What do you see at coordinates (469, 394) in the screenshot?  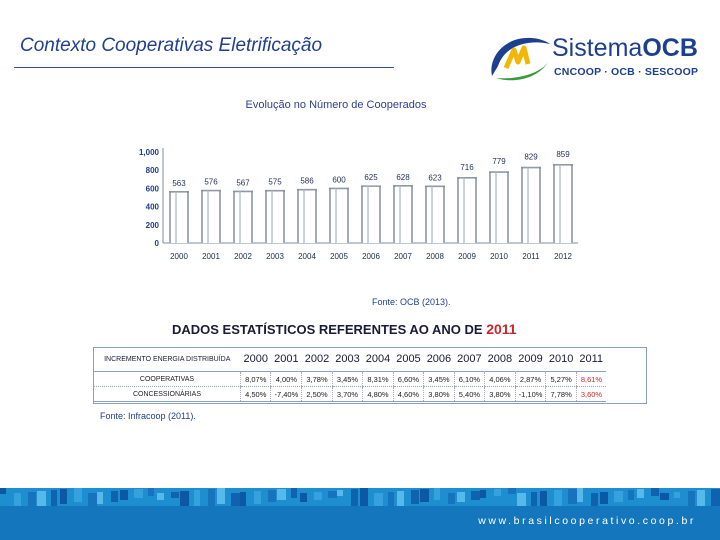 I see `stats-cell: 5,40%` at bounding box center [469, 394].